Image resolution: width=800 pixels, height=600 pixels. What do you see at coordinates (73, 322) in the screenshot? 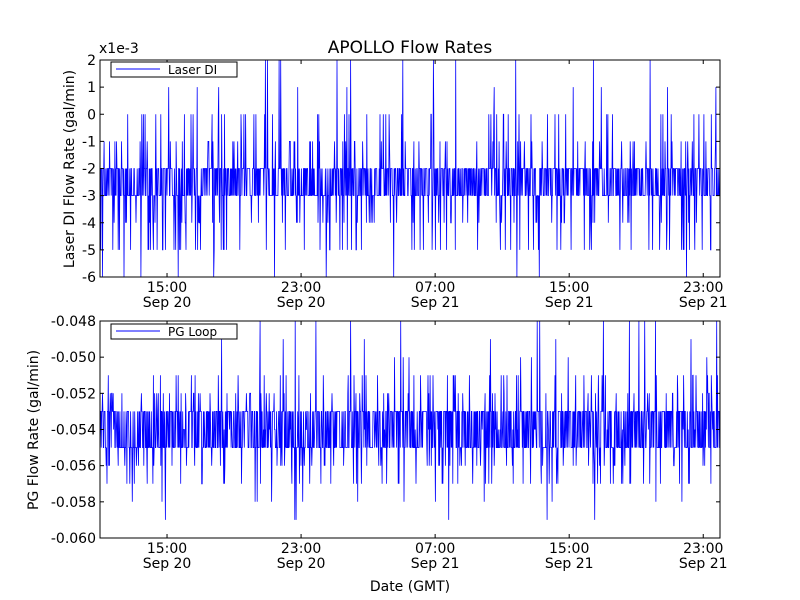
I see `bottom-y-tick-label: -0.048` at bounding box center [73, 322].